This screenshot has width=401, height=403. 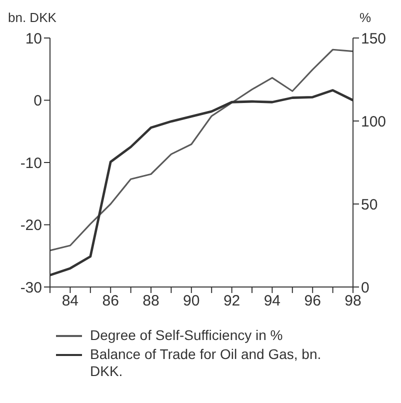 I want to click on y2-tick-label: 50, so click(x=369, y=205).